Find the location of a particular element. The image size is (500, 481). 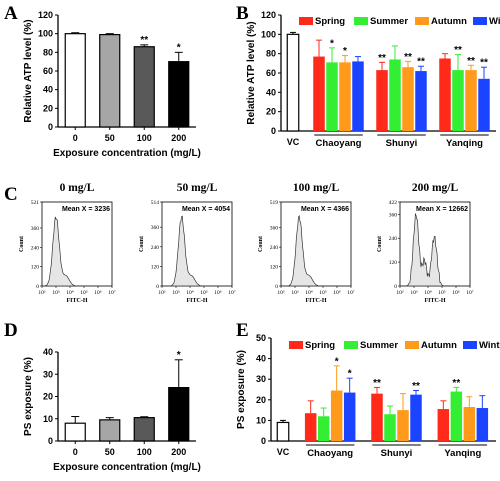

y-axis-label: PS exposure (%) is located at coordinates (28, 396).